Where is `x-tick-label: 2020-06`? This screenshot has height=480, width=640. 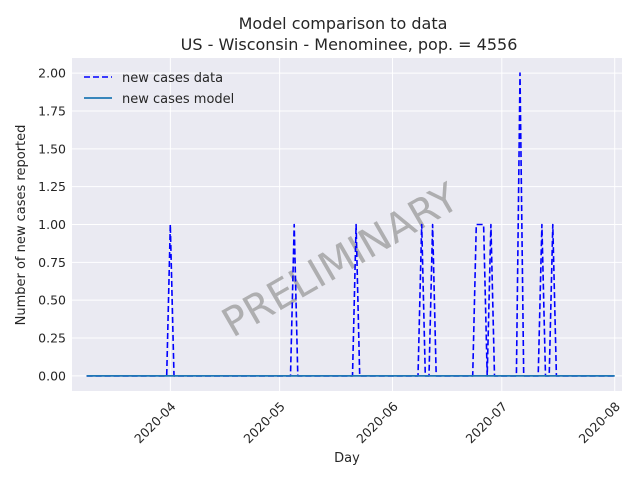
x-tick-label: 2020-06 is located at coordinates (377, 423).